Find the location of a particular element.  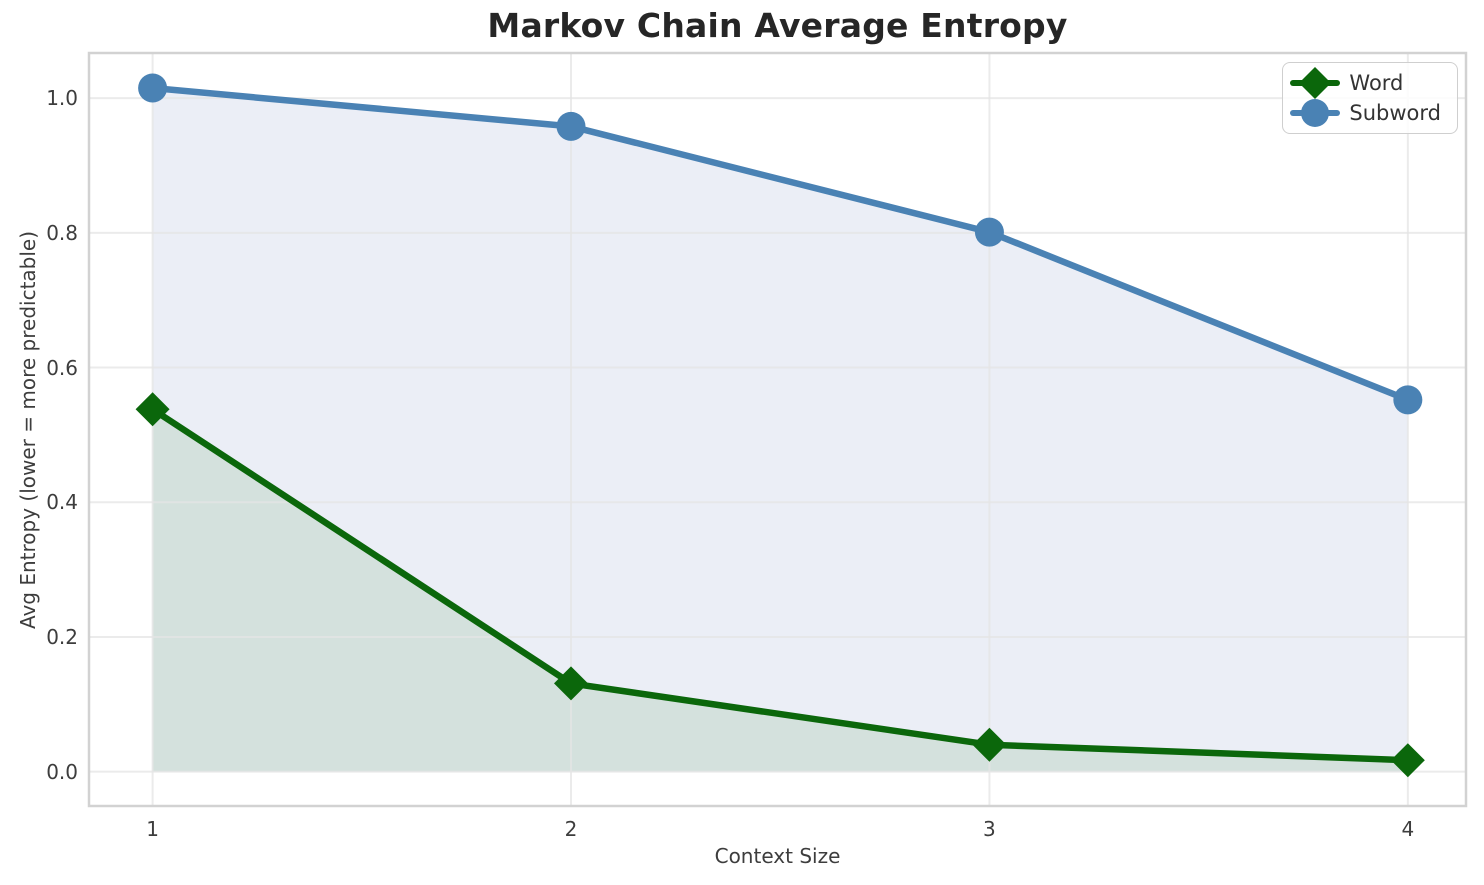

subword-legend-marker-icon is located at coordinates (1315, 113).